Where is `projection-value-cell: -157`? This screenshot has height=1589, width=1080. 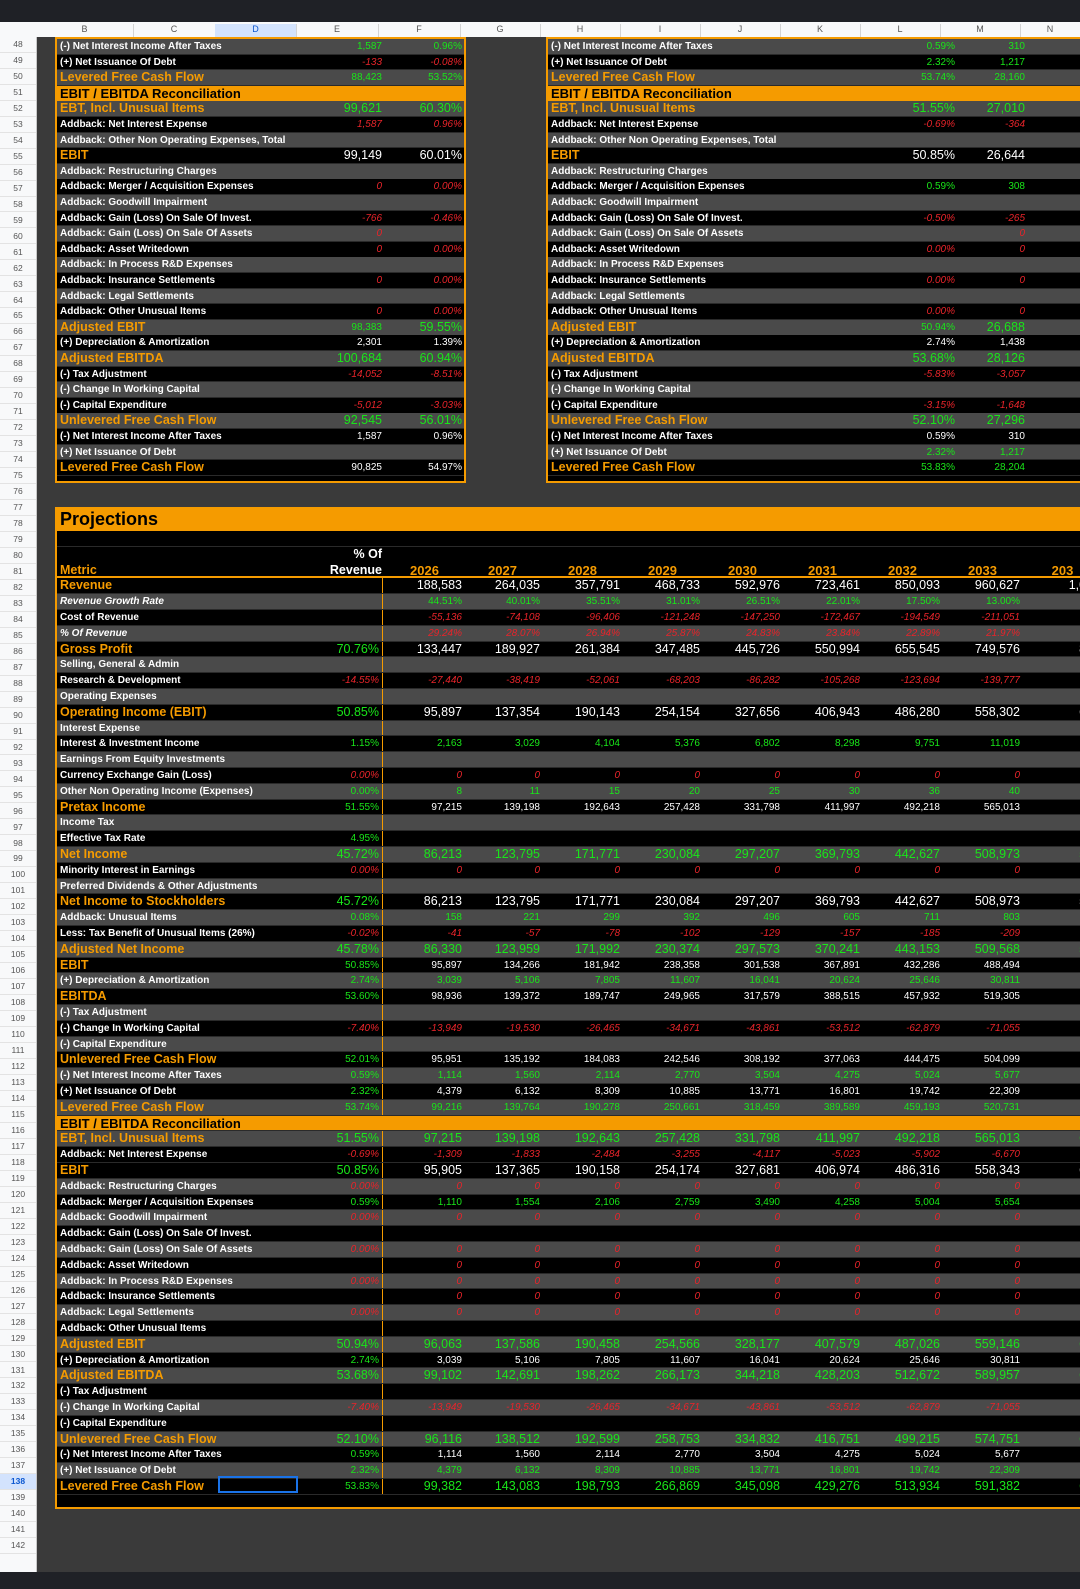
projection-value-cell: -157 is located at coordinates (849, 933).